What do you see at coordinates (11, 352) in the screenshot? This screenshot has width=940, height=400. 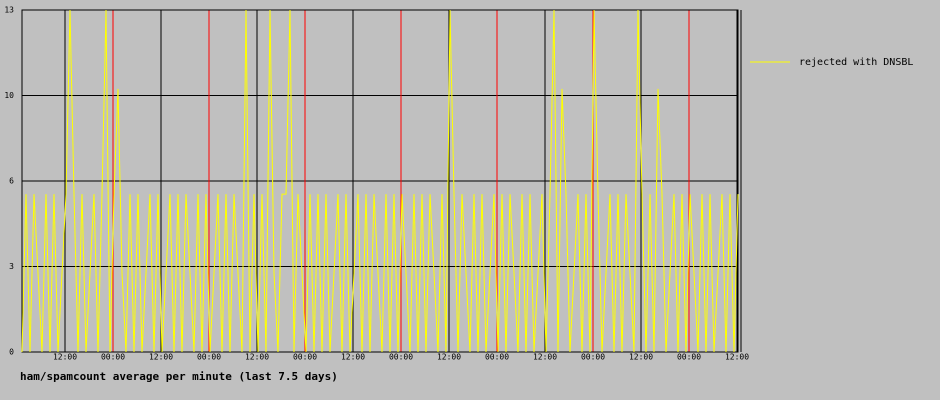 I see `y-tick-label: 0` at bounding box center [11, 352].